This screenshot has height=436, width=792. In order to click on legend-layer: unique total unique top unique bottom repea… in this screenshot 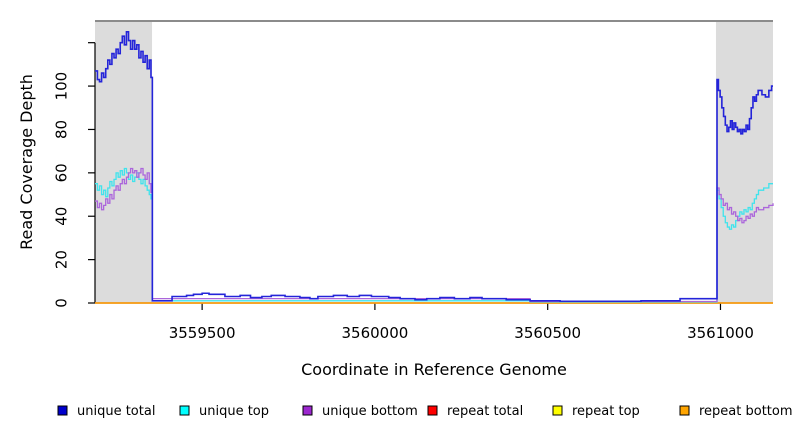, I will do `click(424, 411)`.